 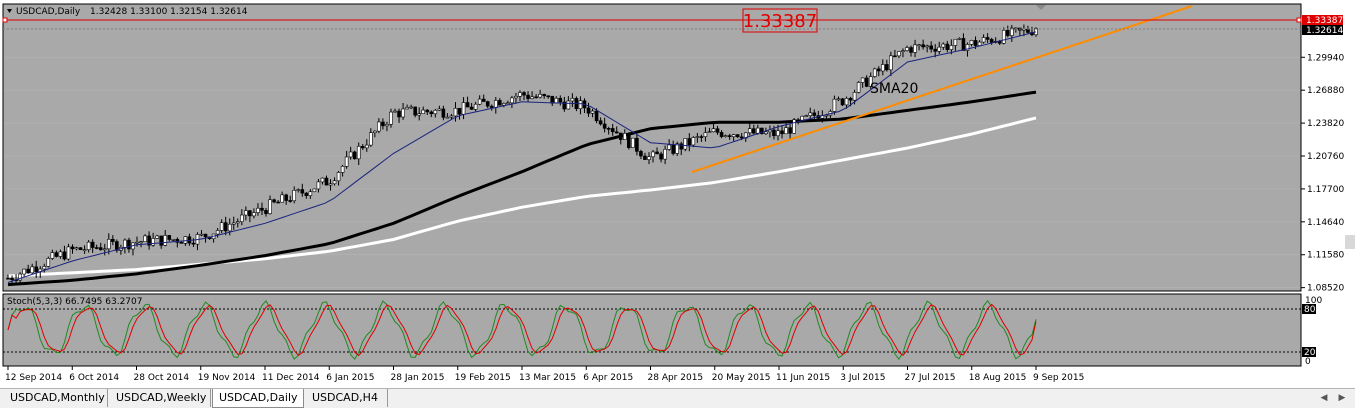 I want to click on time-axis-label: 28 Jan 2015, so click(x=418, y=378).